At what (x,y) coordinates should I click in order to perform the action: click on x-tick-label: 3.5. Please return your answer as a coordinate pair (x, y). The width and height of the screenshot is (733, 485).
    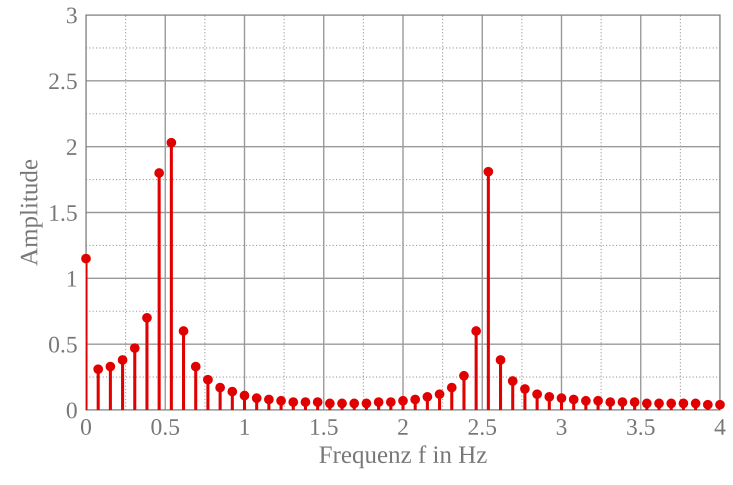
    Looking at the image, I should click on (641, 427).